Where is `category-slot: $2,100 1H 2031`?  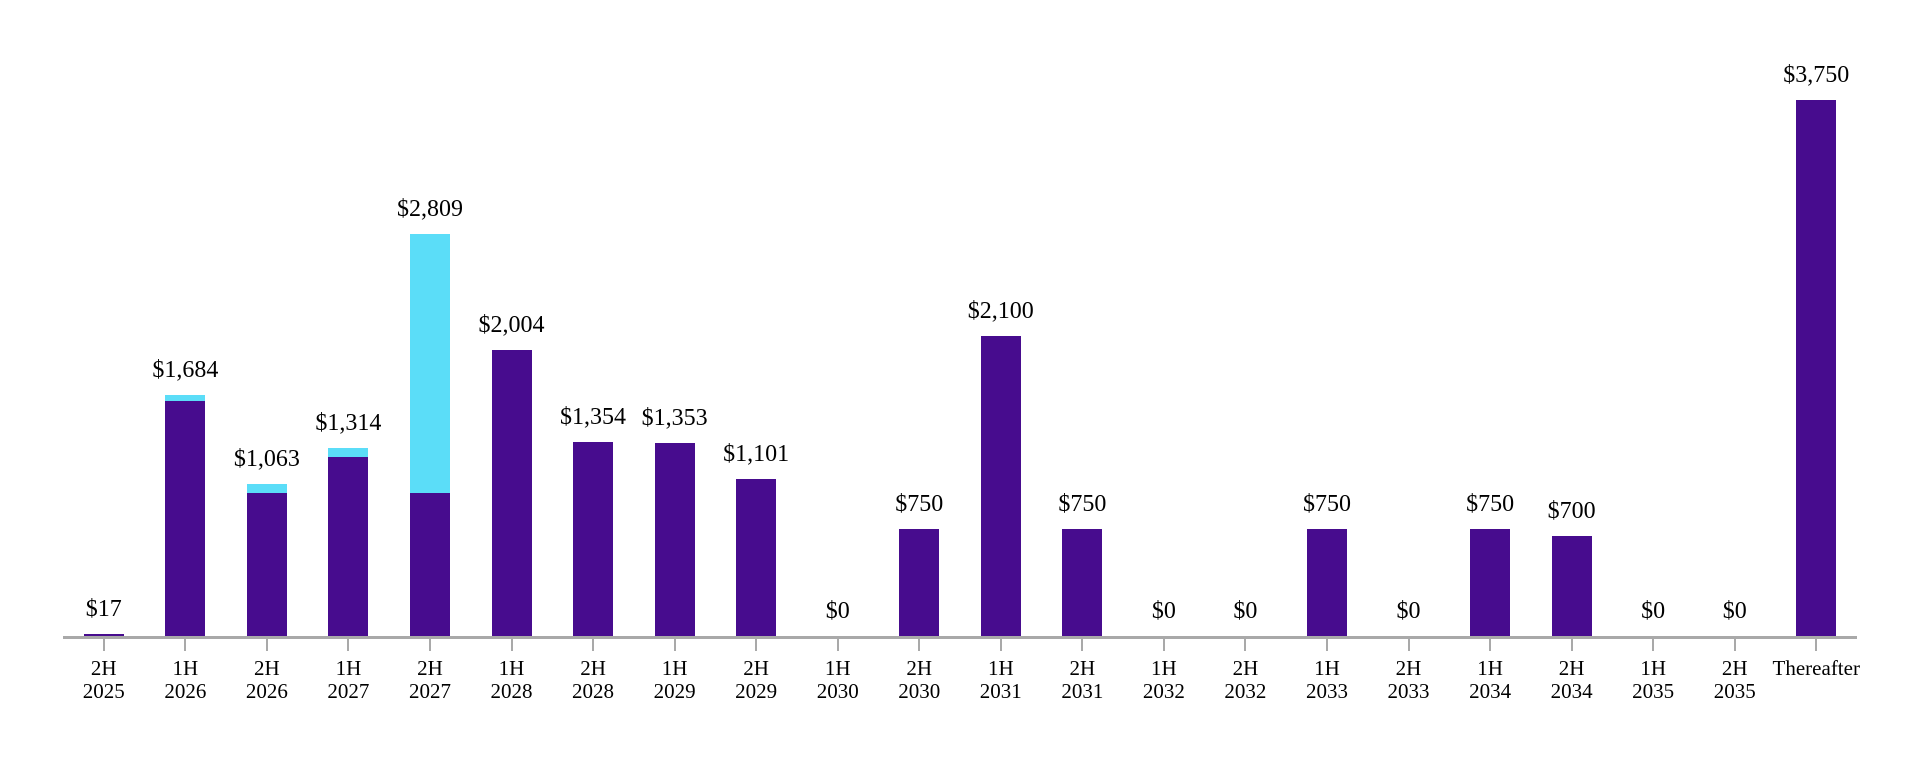 category-slot: $2,100 1H 2031 is located at coordinates (1001, 384).